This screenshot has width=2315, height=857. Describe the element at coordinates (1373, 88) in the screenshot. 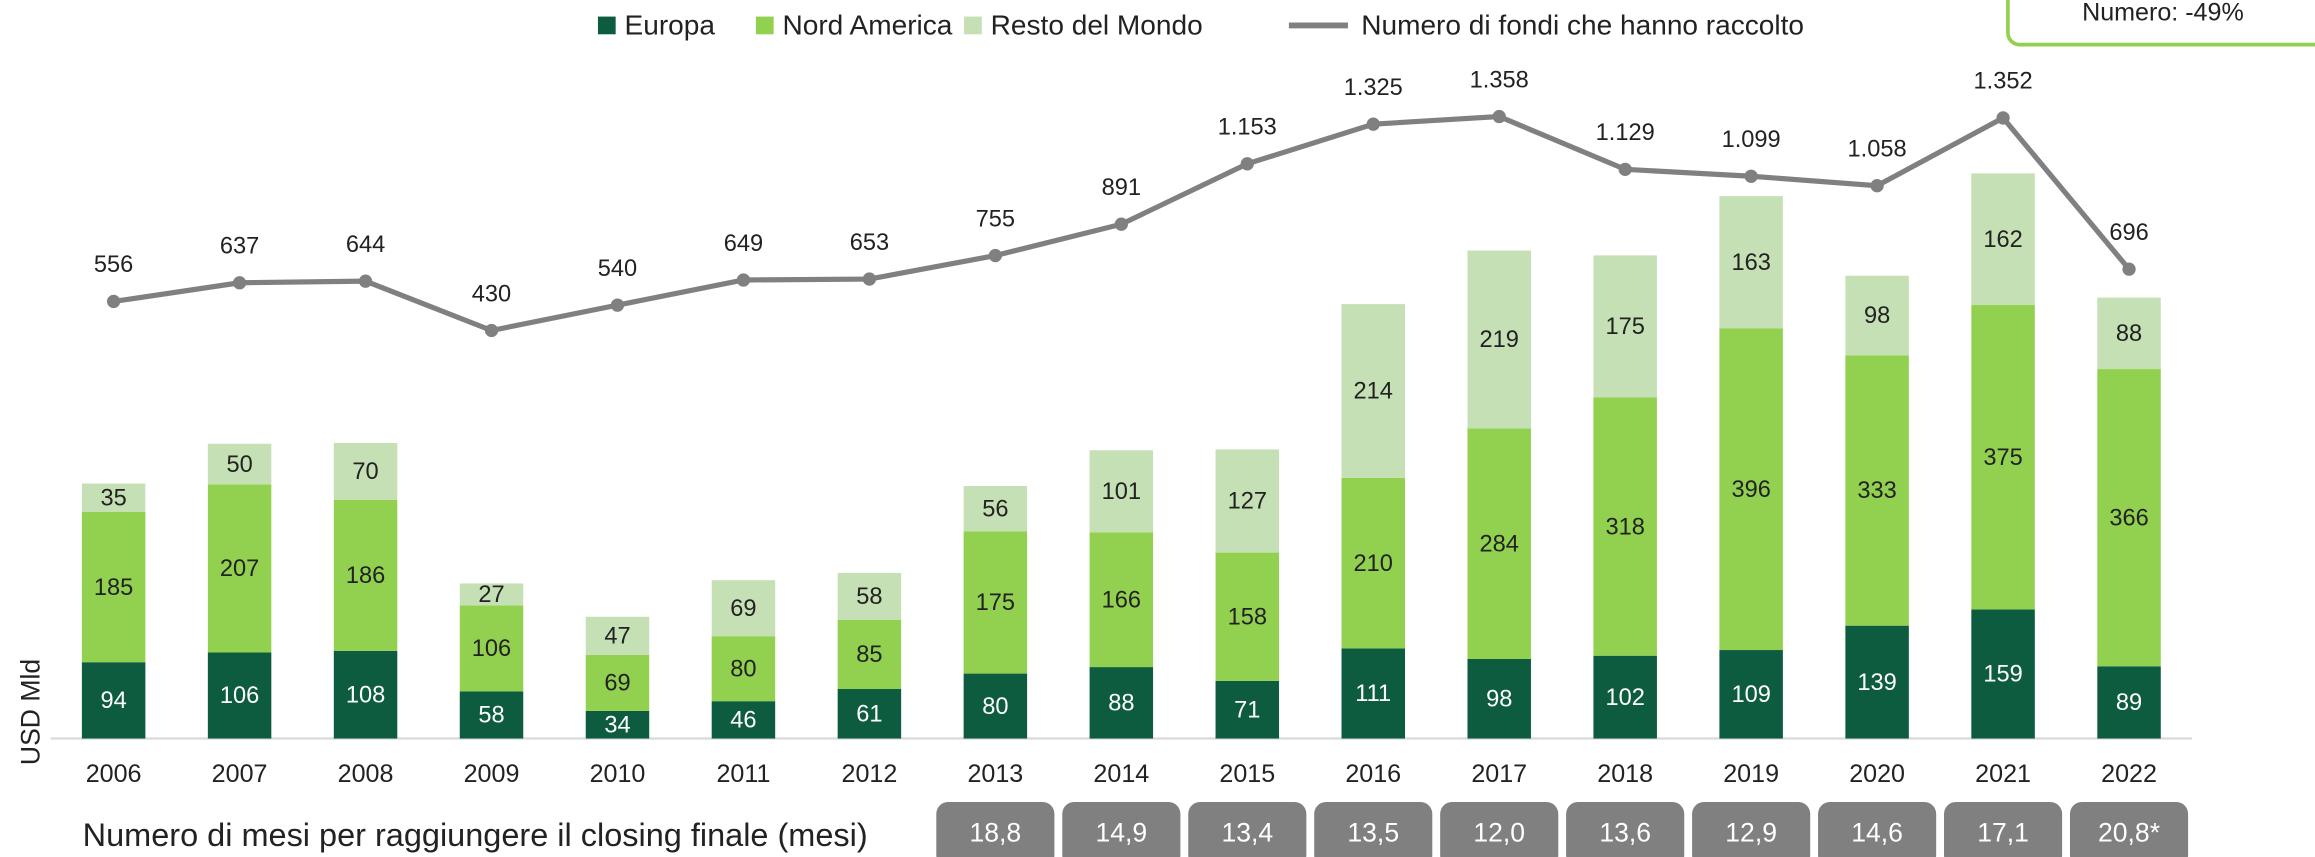

I see `line-label: 1.325` at that location.